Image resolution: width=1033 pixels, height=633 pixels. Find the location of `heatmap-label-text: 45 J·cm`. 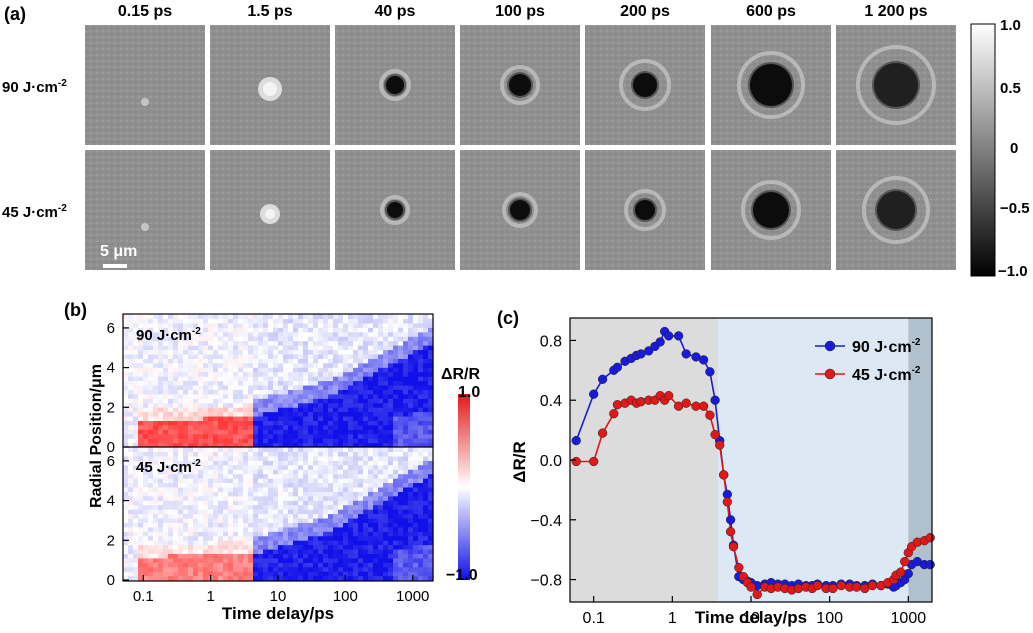

heatmap-label-text: 45 J·cm is located at coordinates (164, 467).